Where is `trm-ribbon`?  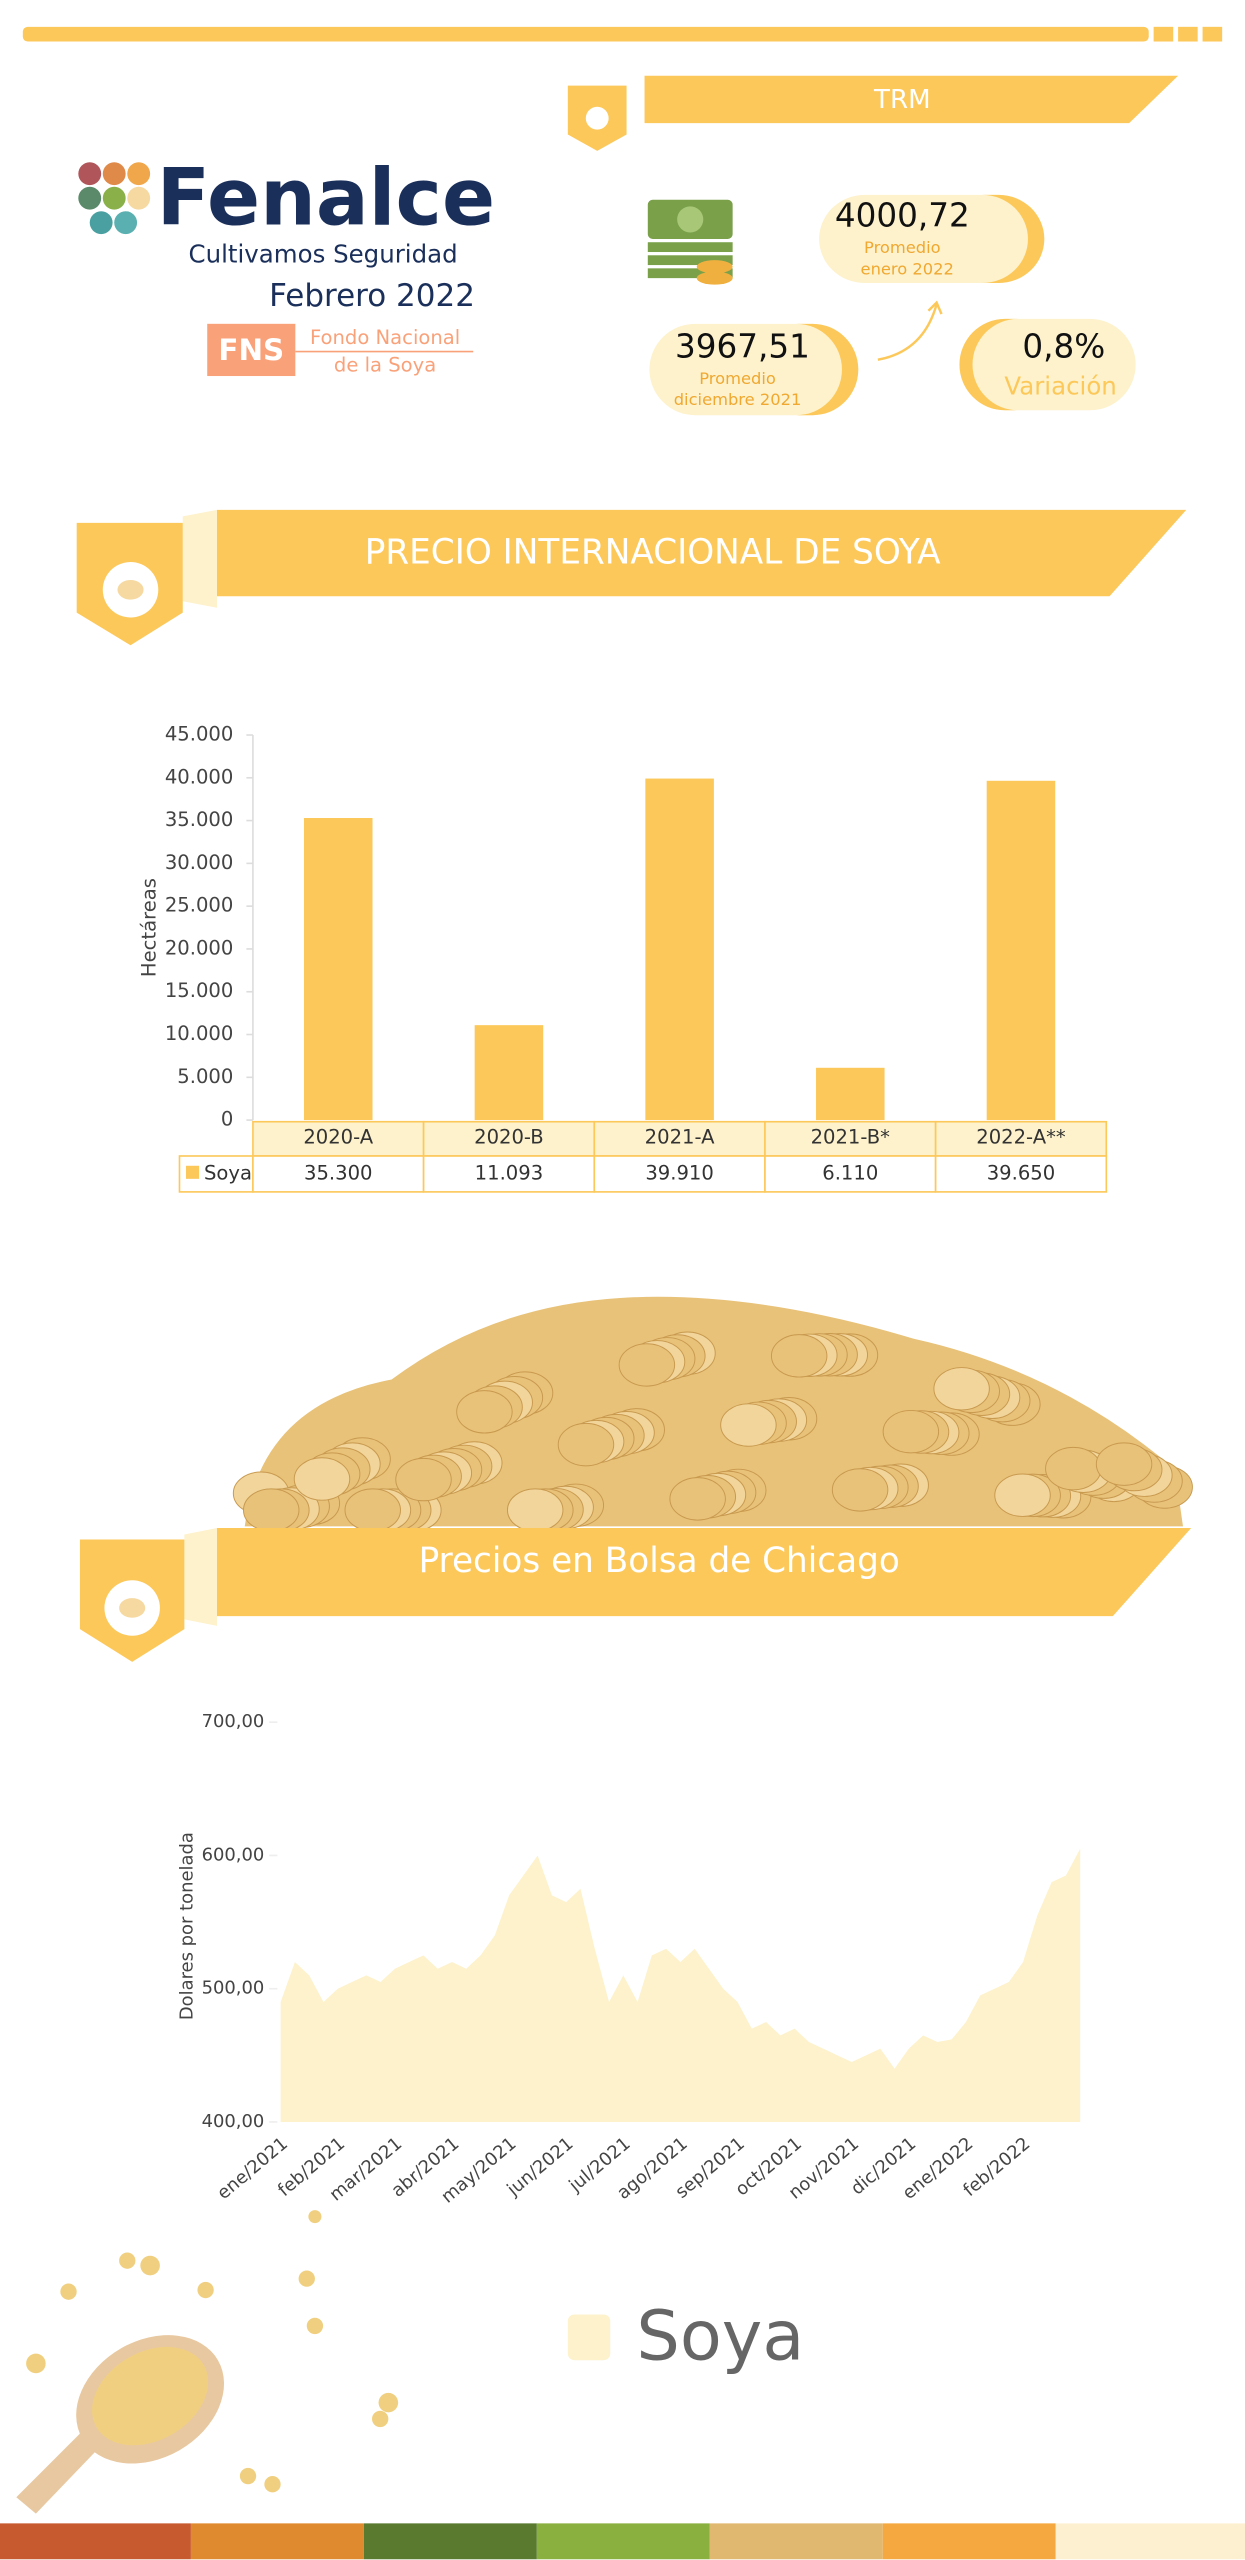 trm-ribbon is located at coordinates (911, 99).